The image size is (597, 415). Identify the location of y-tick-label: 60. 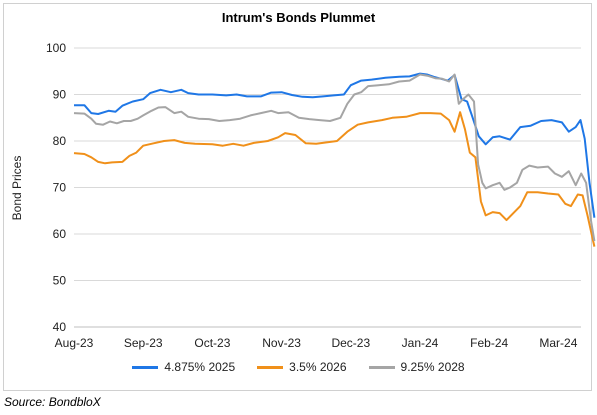
(60, 234).